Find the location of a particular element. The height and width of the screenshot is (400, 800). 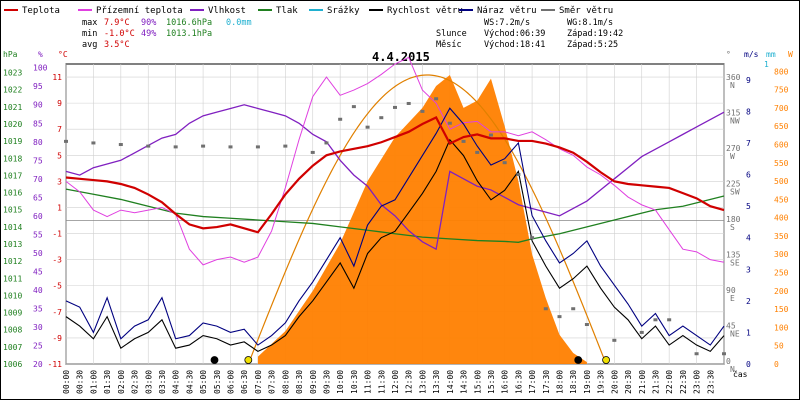

stat-min-press: 1013.1hPa is located at coordinates (189, 34).